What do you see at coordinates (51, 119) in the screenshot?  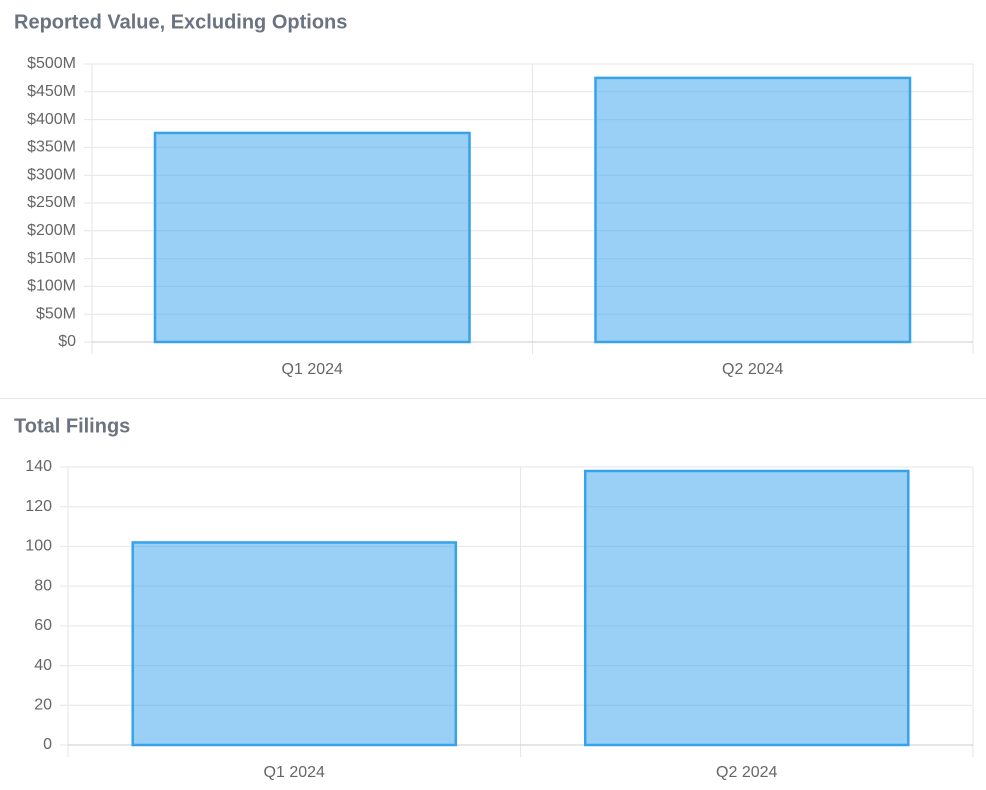 I see `y-tick-label: $400M` at bounding box center [51, 119].